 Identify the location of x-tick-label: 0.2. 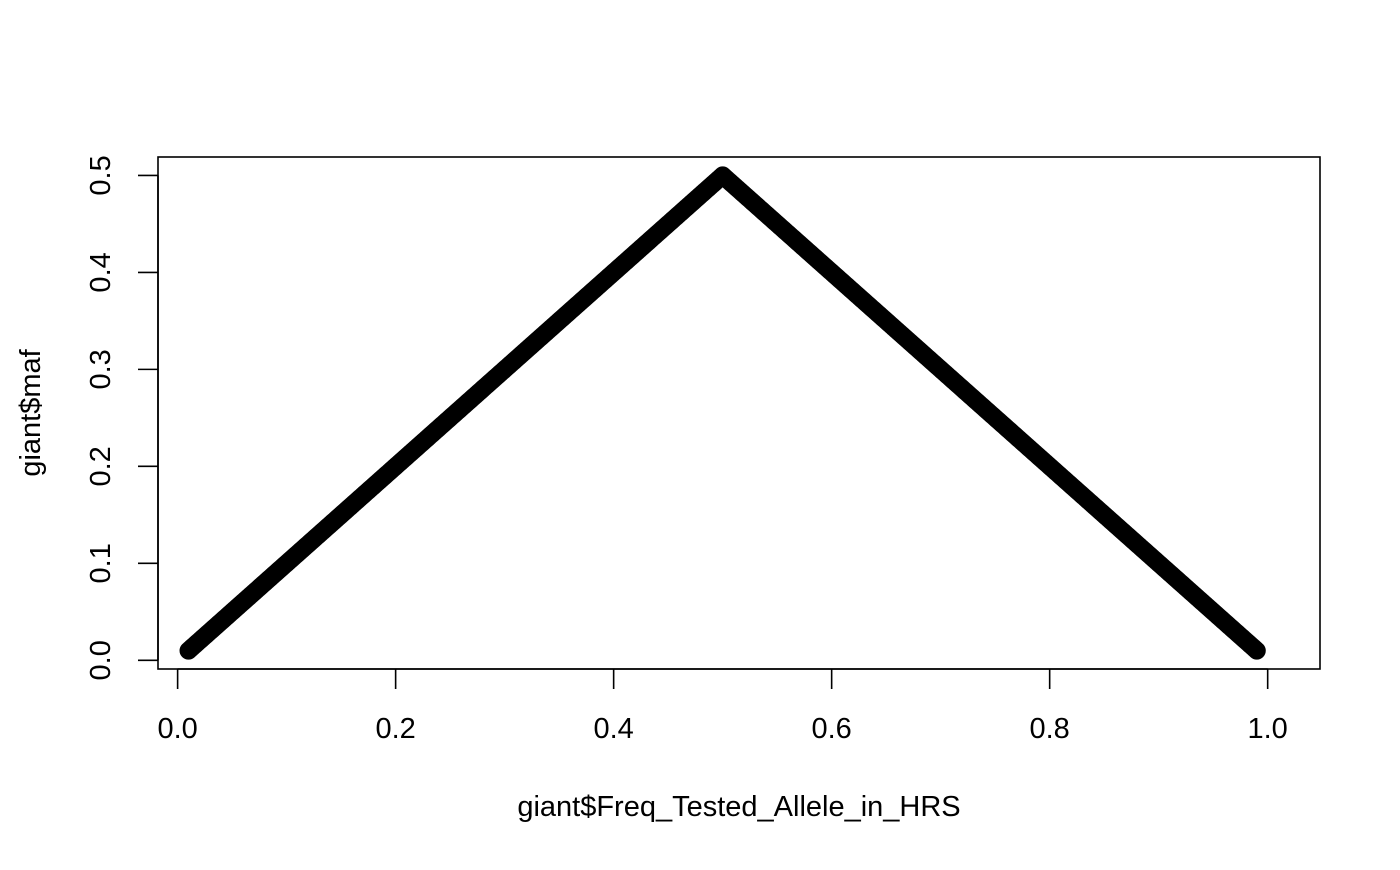
(395, 729).